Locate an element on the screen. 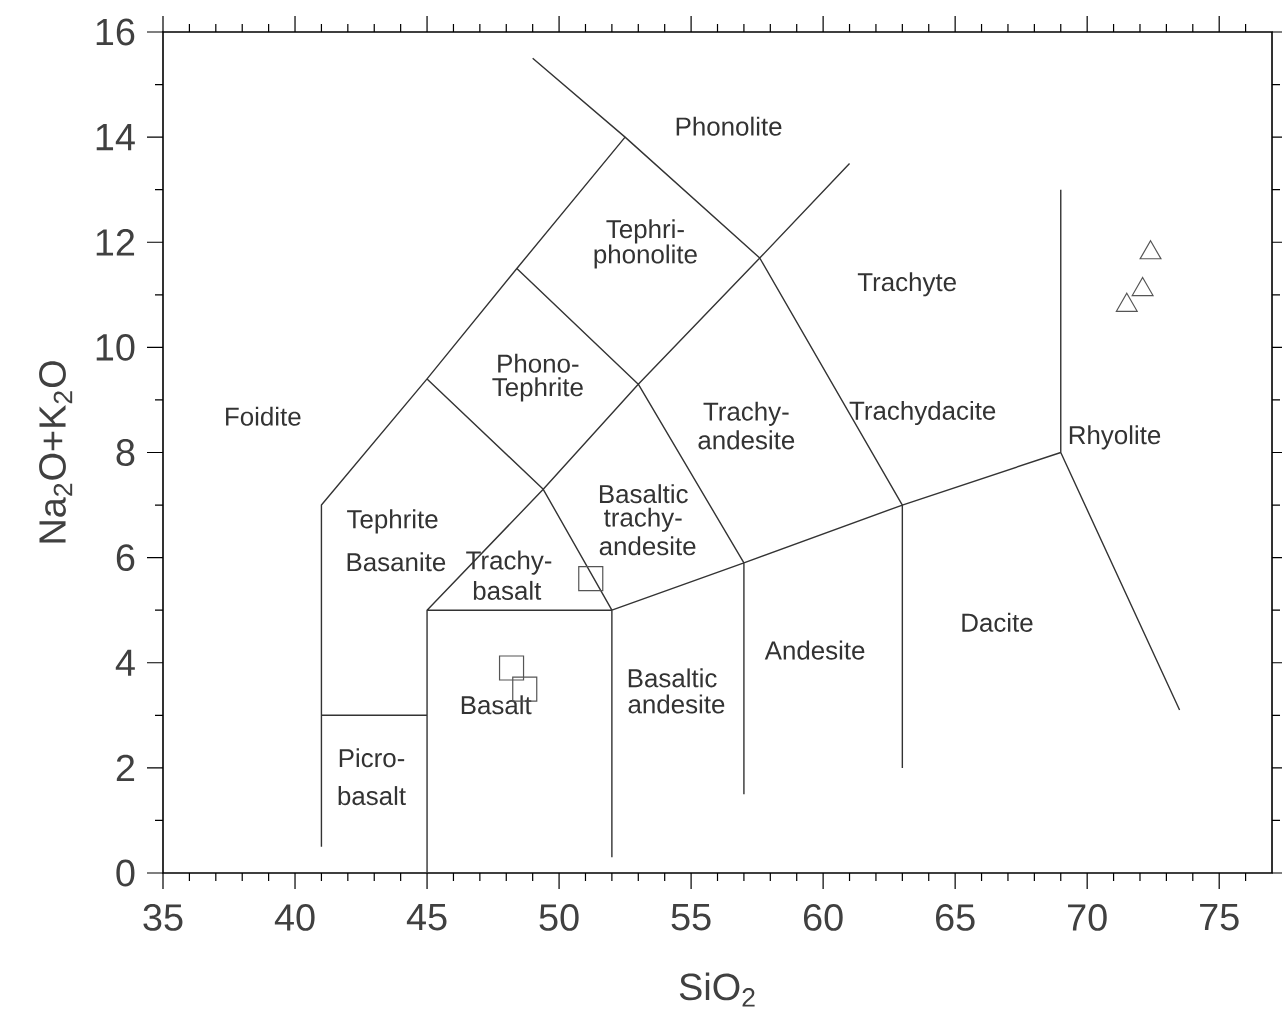 Image resolution: width=1282 pixels, height=1031 pixels. y-tick-label: 6 is located at coordinates (125, 558).